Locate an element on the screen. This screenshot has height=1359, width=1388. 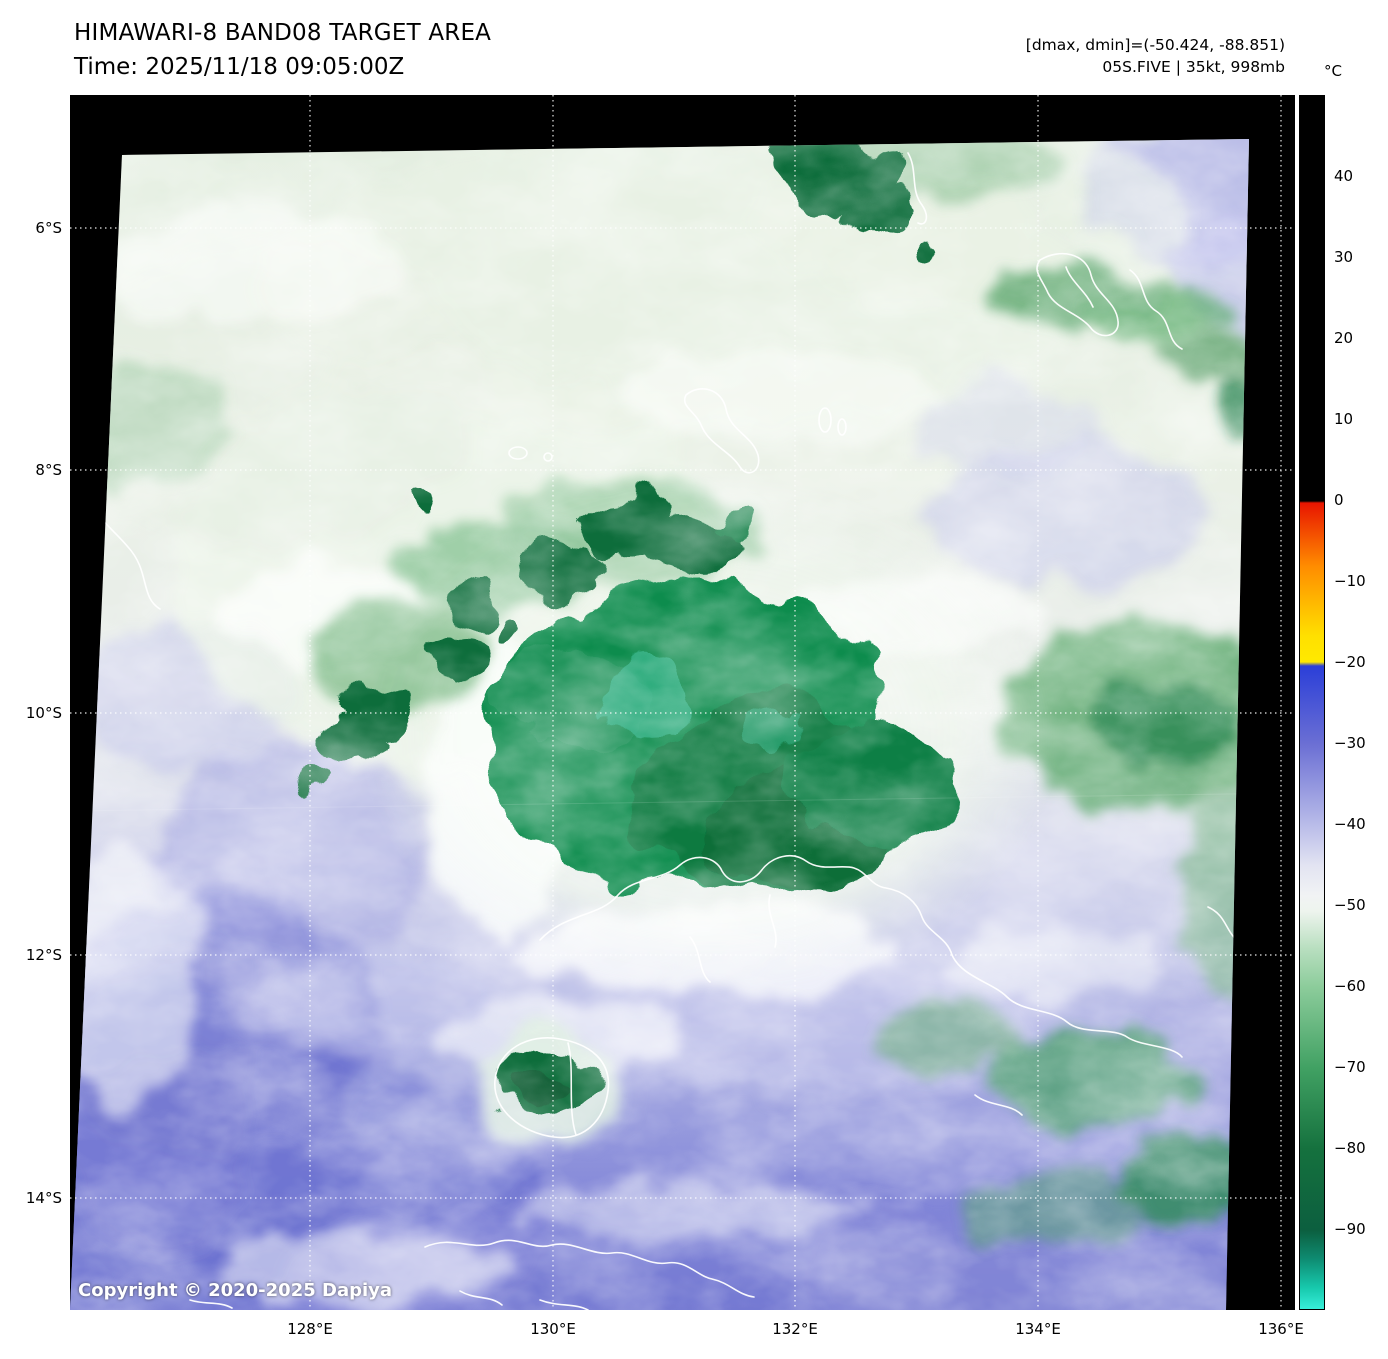
celsius-unit-label: °C is located at coordinates (1333, 71).